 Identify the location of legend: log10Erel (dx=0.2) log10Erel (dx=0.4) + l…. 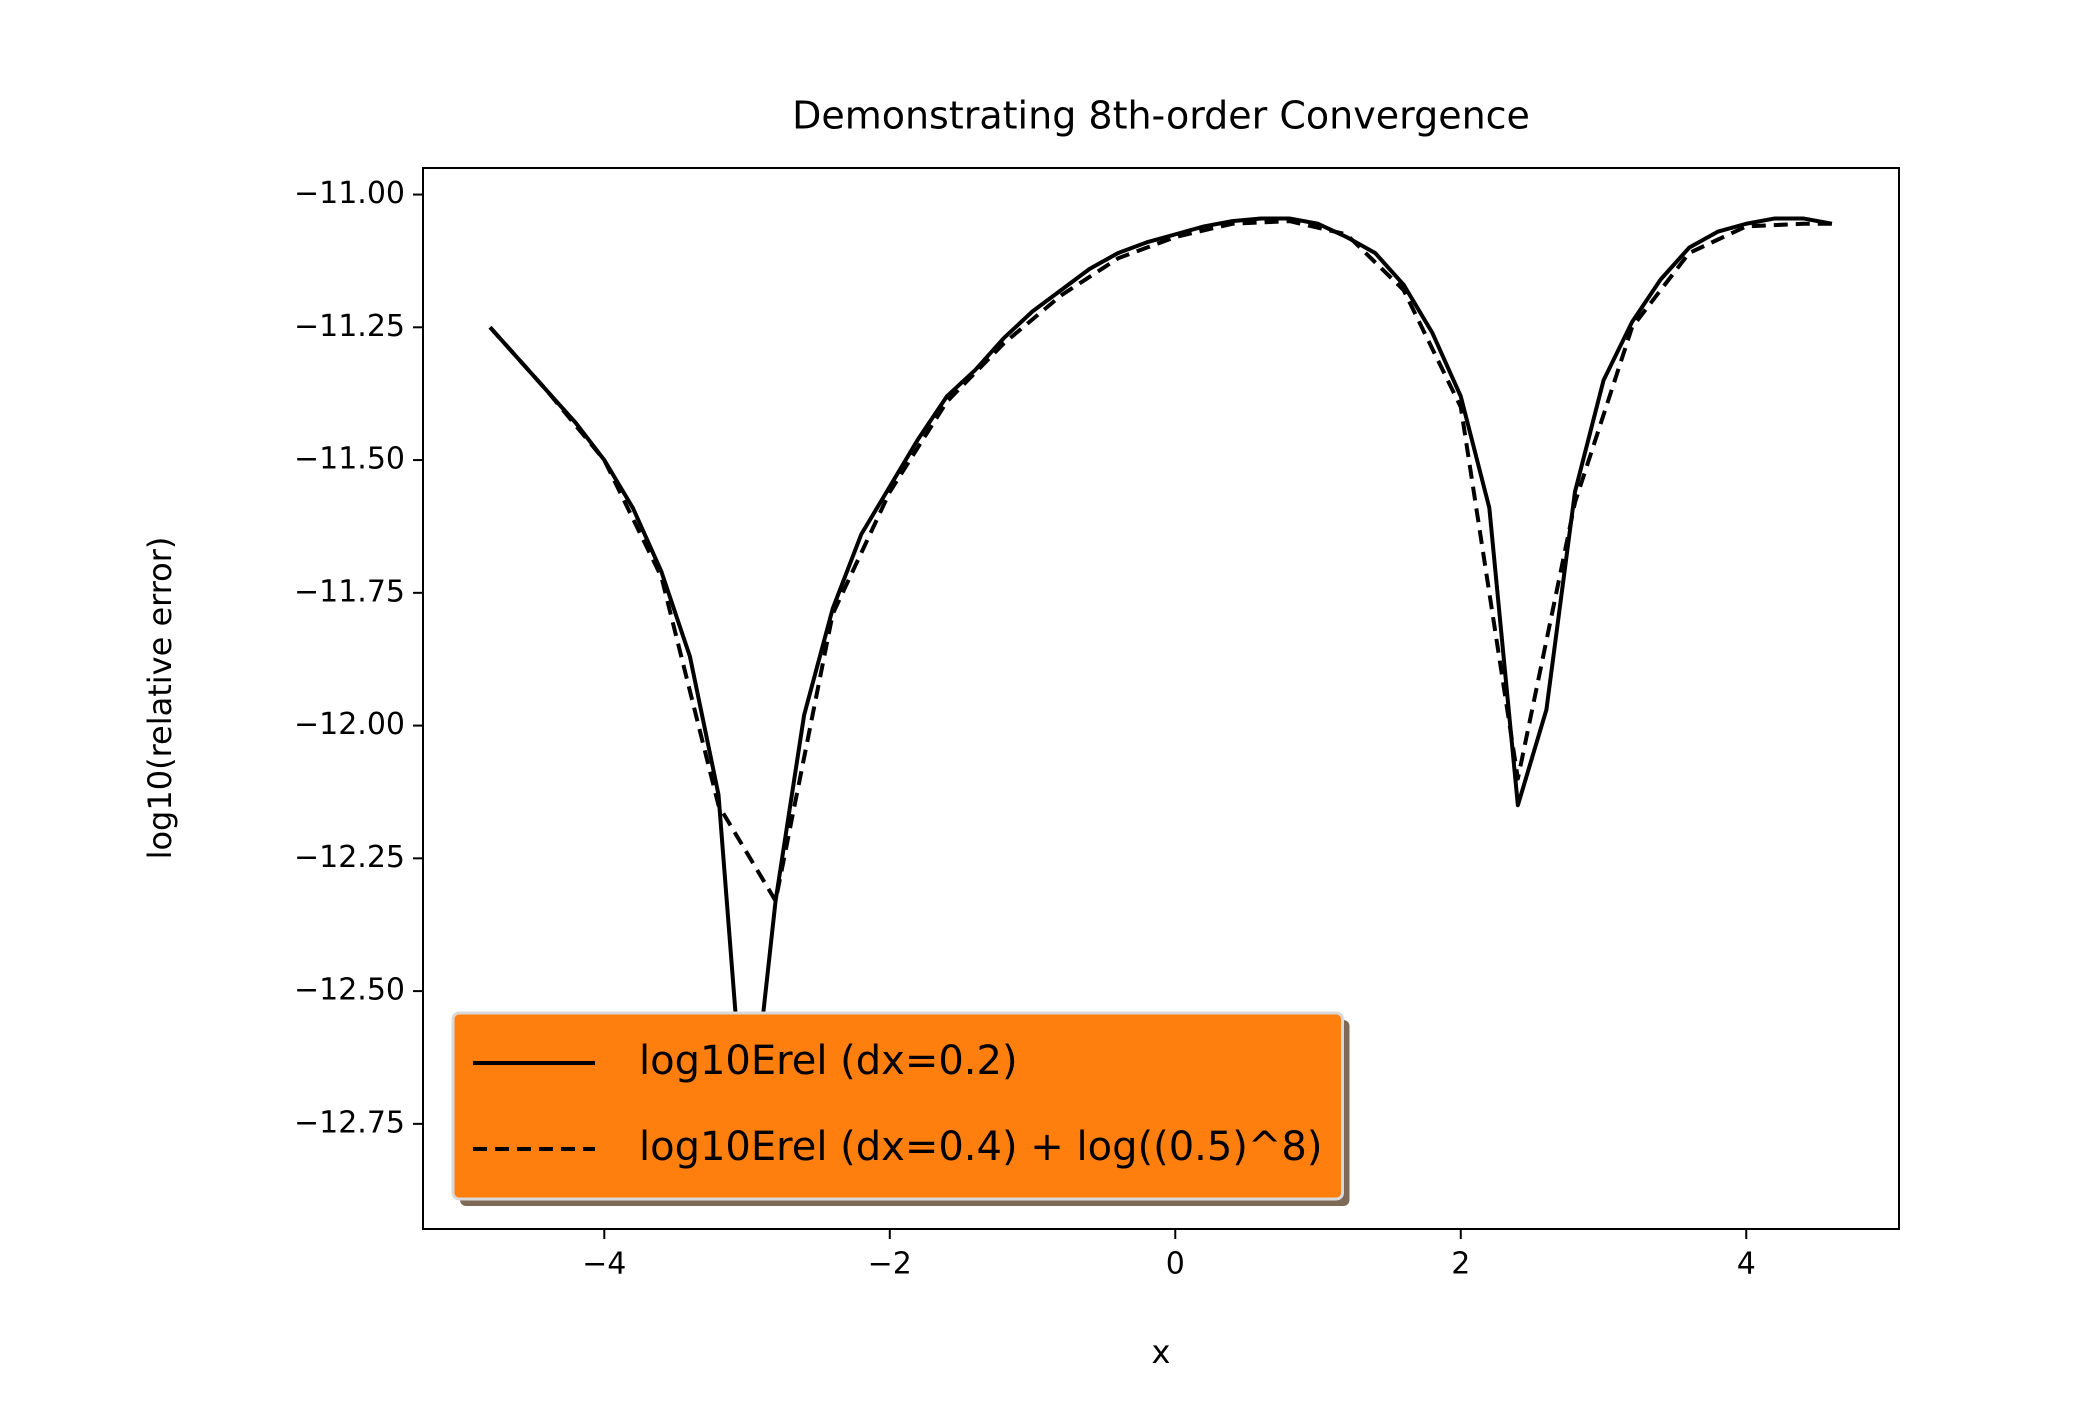
(900, 1108).